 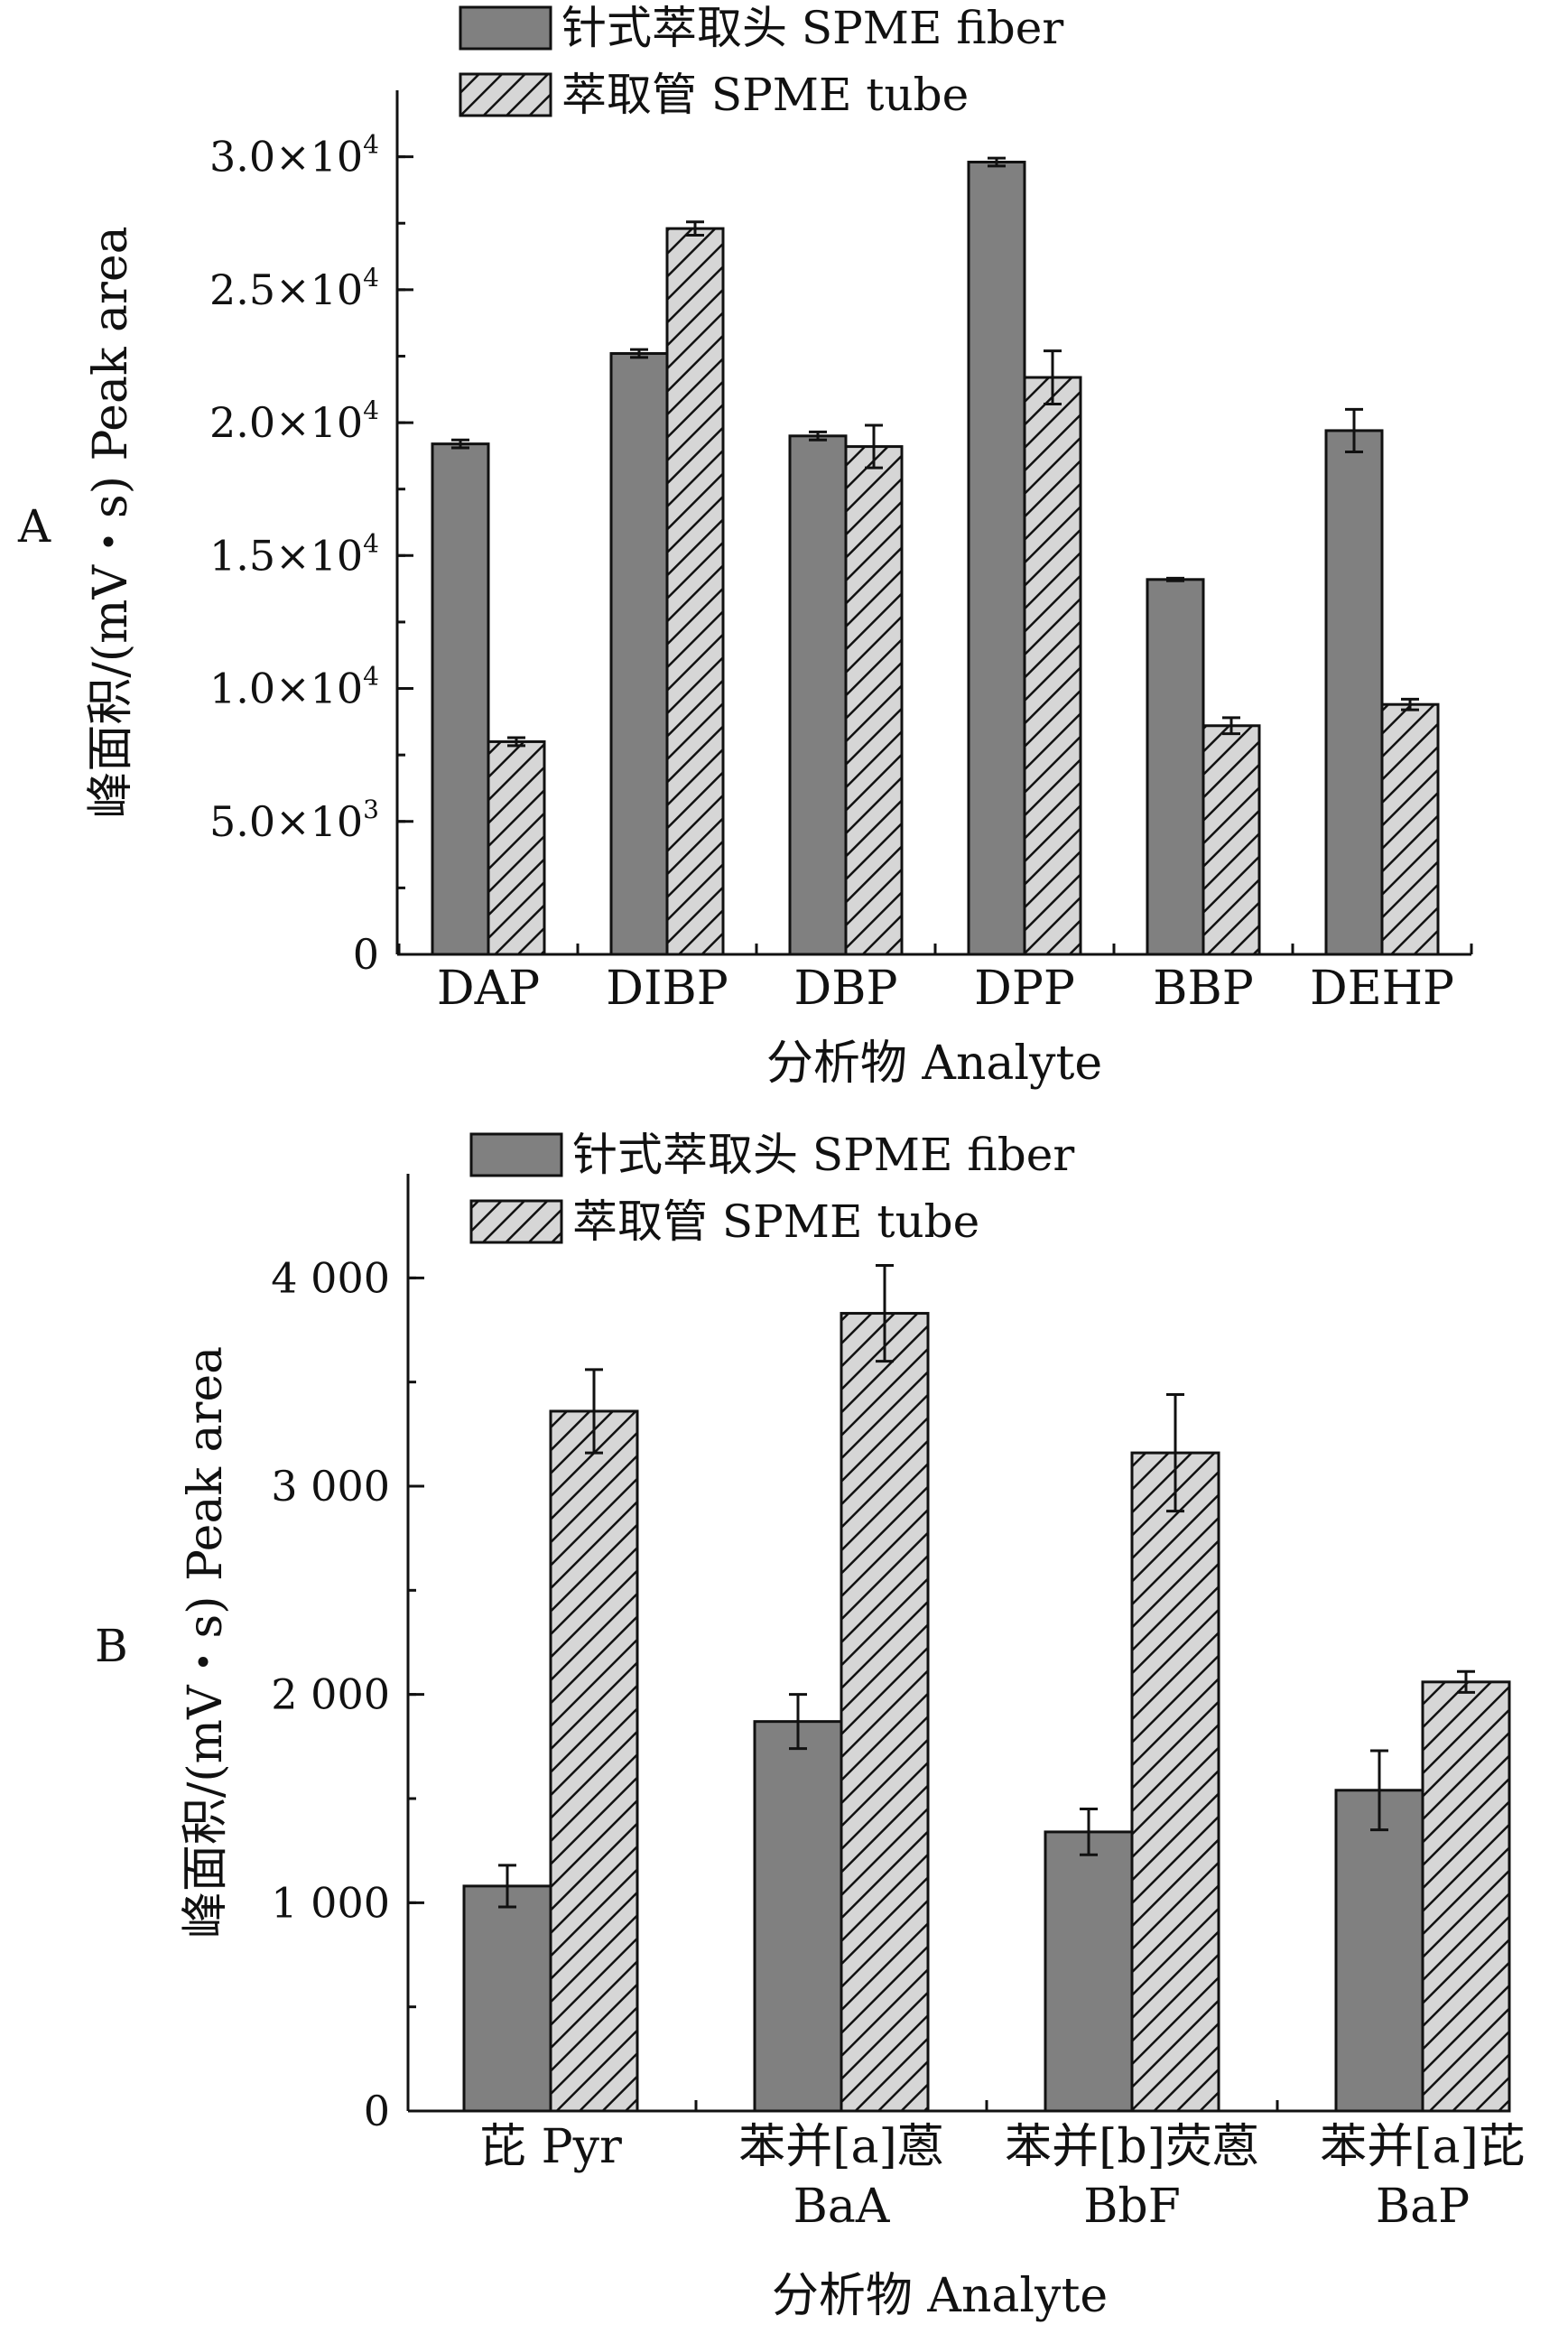 What do you see at coordinates (1203, 989) in the screenshot?
I see `panel-a-category-label: BBP` at bounding box center [1203, 989].